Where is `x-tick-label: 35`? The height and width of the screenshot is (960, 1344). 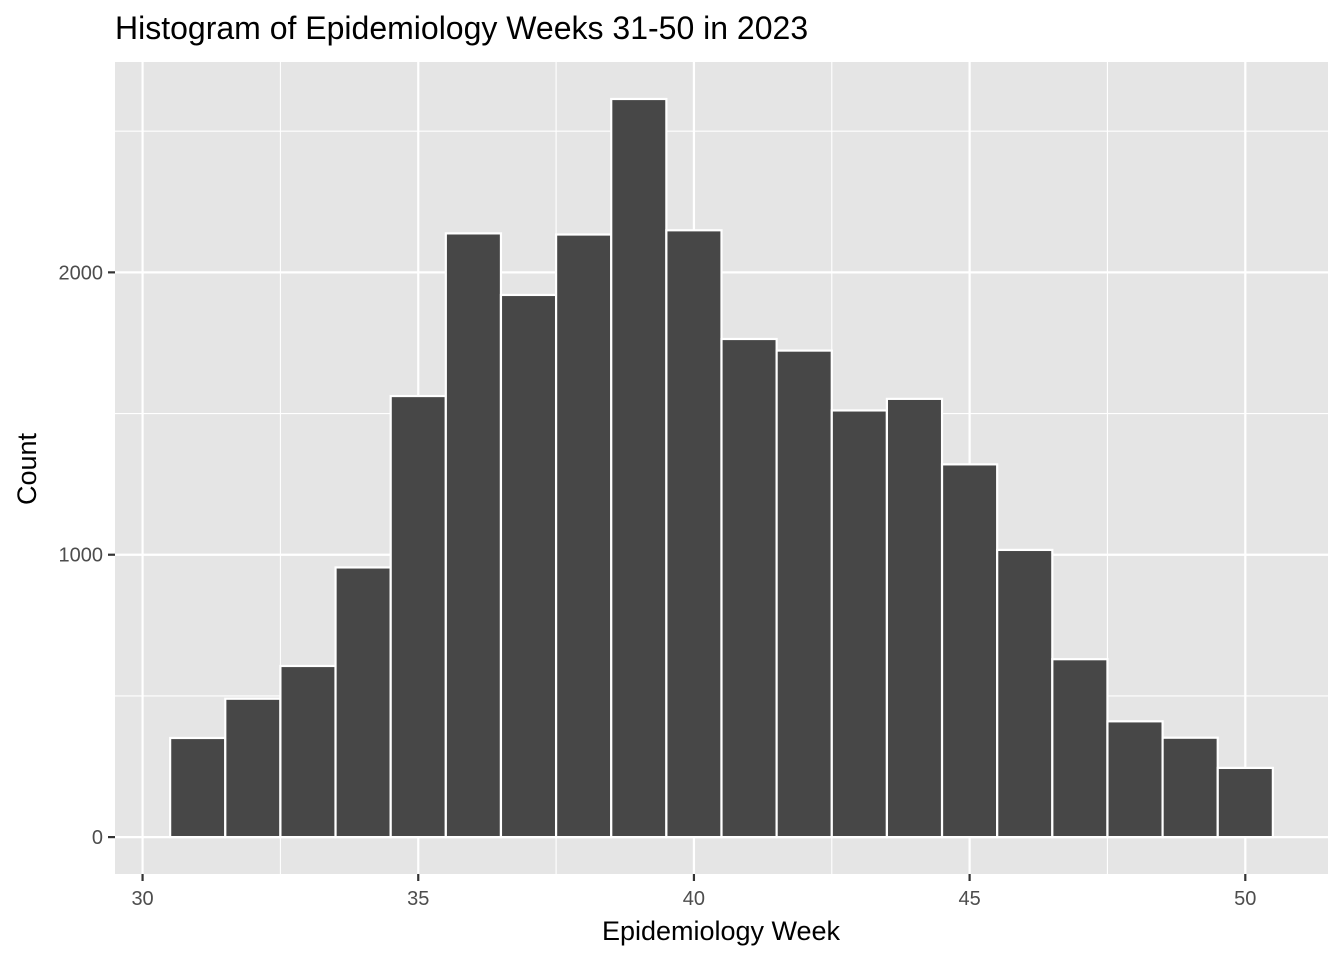 x-tick-label: 35 is located at coordinates (418, 899).